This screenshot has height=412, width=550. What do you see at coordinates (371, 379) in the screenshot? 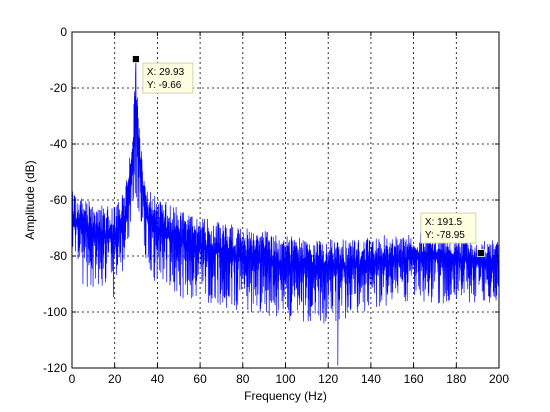
I see `x-tick-label: 140` at bounding box center [371, 379].